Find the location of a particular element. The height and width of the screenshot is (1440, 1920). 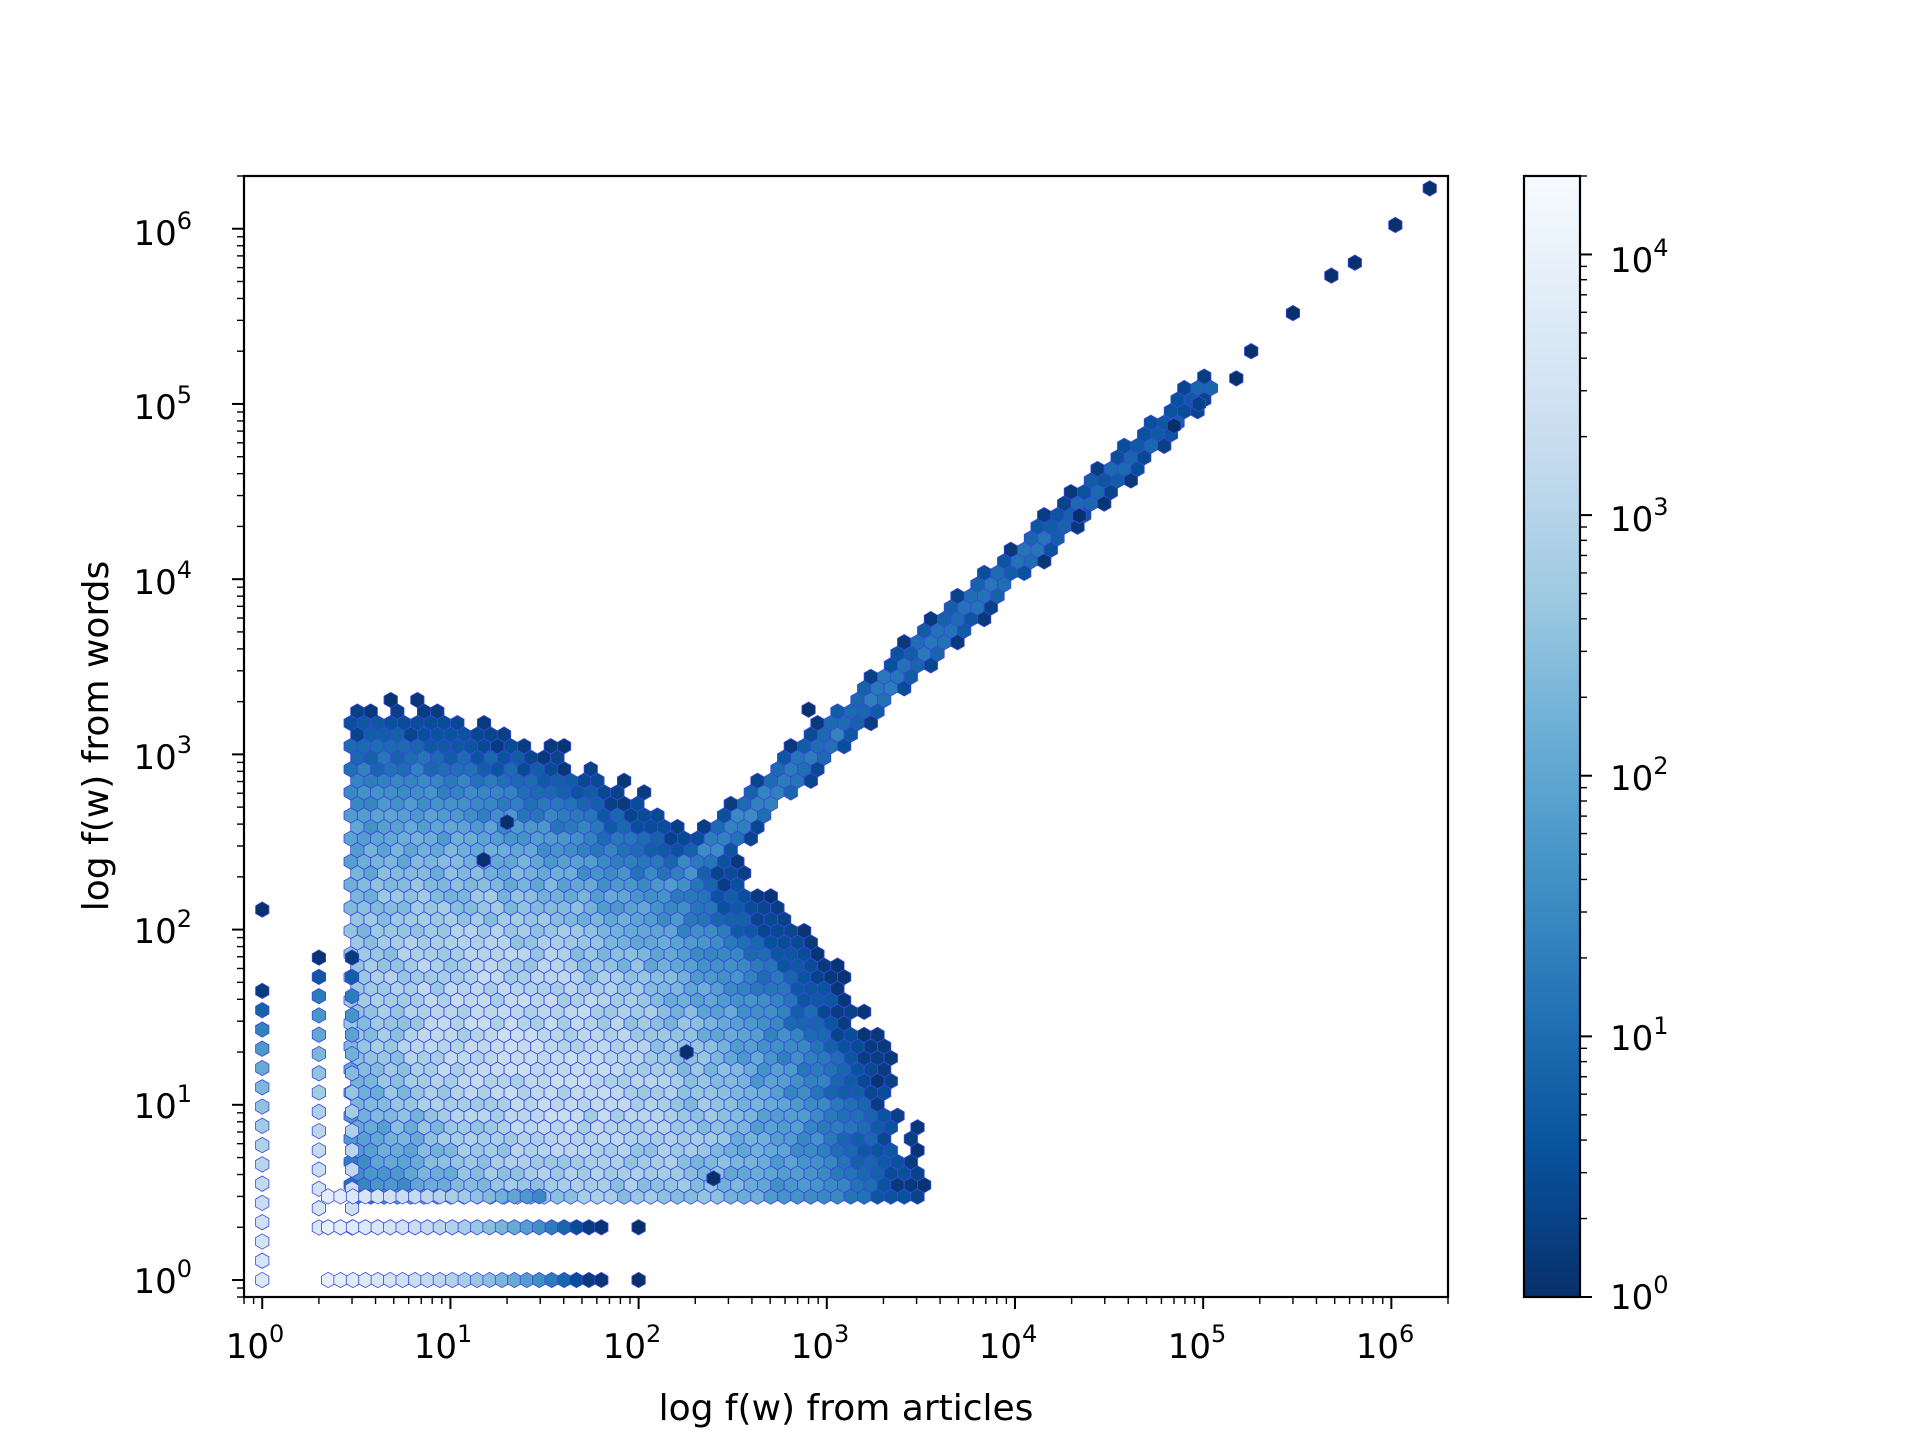

colorbar-tick-label-1: 10⁰ is located at coordinates (1639, 1294).